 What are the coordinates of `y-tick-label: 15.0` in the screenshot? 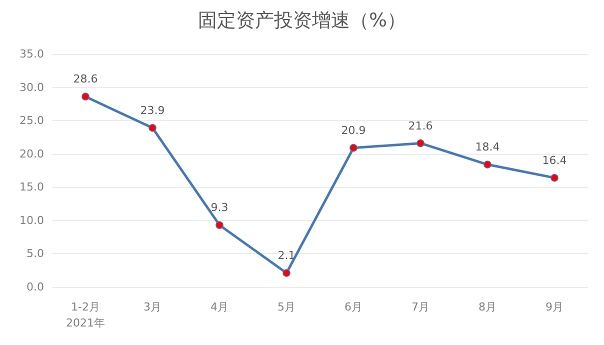 It's located at (32, 187).